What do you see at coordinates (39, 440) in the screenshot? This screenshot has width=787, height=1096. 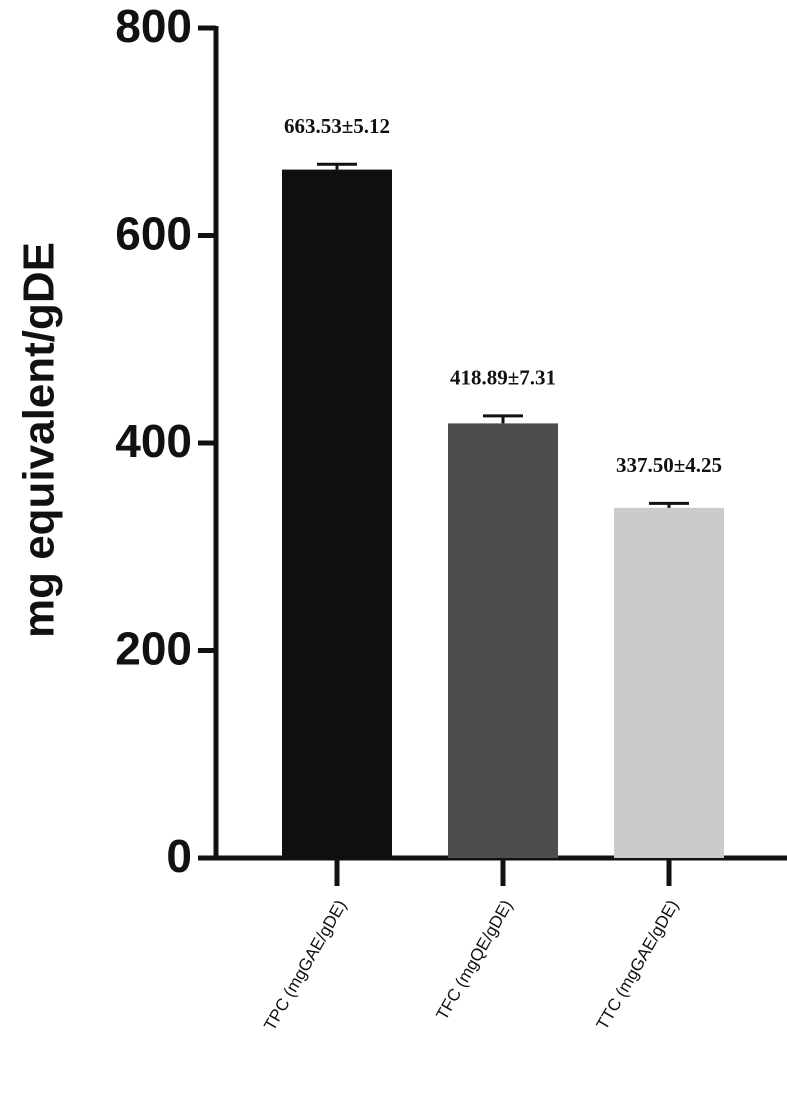 I see `y-axis-label: mg equivalent/gDE` at bounding box center [39, 440].